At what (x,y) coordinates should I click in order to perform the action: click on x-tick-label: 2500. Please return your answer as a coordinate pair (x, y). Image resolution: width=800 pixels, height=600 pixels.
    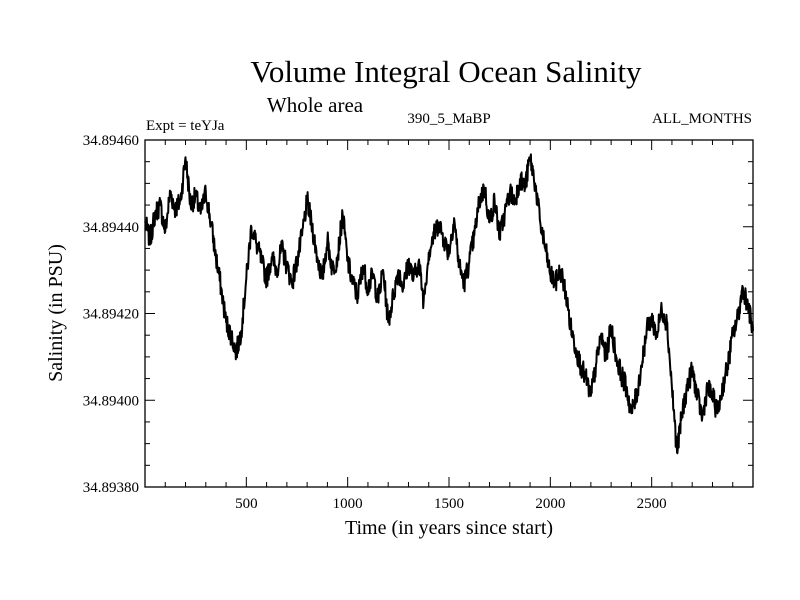
    Looking at the image, I should click on (652, 504).